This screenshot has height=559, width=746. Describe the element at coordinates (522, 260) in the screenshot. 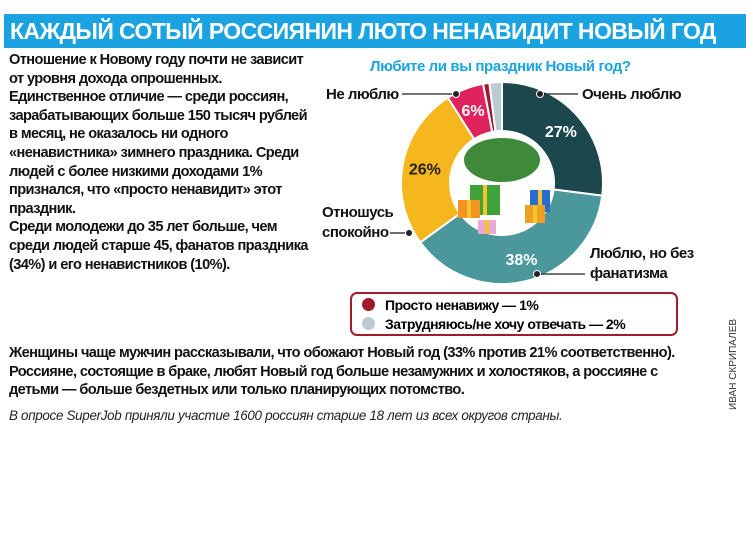

I see `slice-value-label: 38%` at that location.